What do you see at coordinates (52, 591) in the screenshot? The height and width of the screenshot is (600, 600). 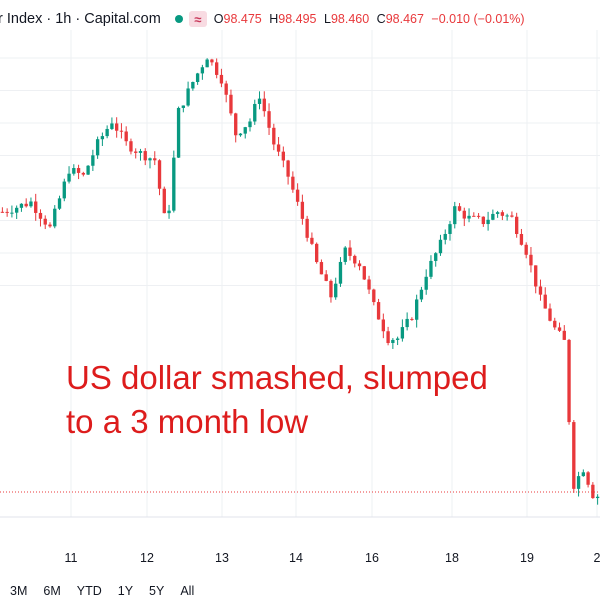 I see `range-6m-button: 6M` at bounding box center [52, 591].